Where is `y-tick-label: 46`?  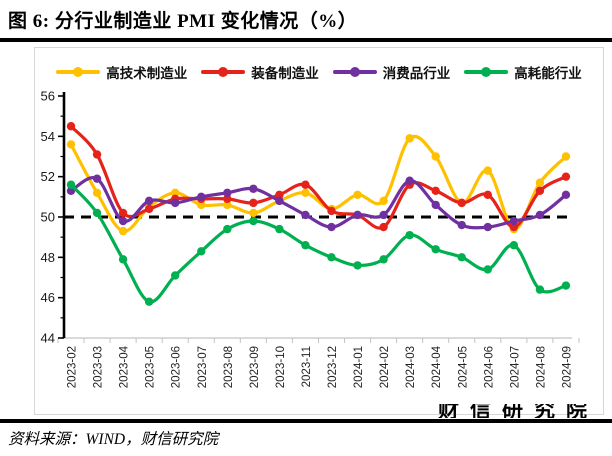 y-tick-label: 46 is located at coordinates (48, 297).